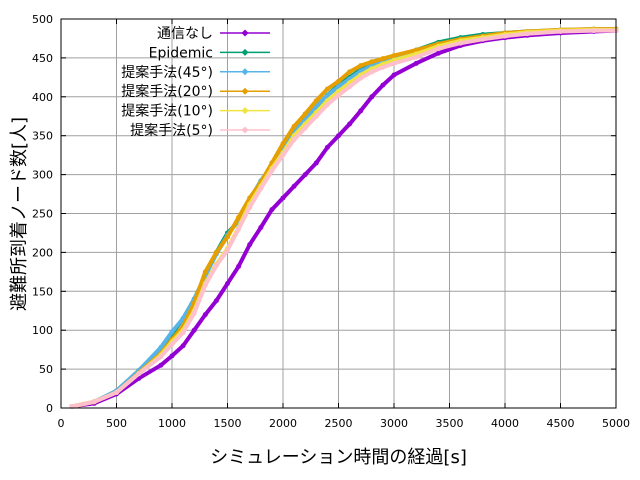 The height and width of the screenshot is (480, 640). I want to click on y-tick-label: 150, so click(42, 291).